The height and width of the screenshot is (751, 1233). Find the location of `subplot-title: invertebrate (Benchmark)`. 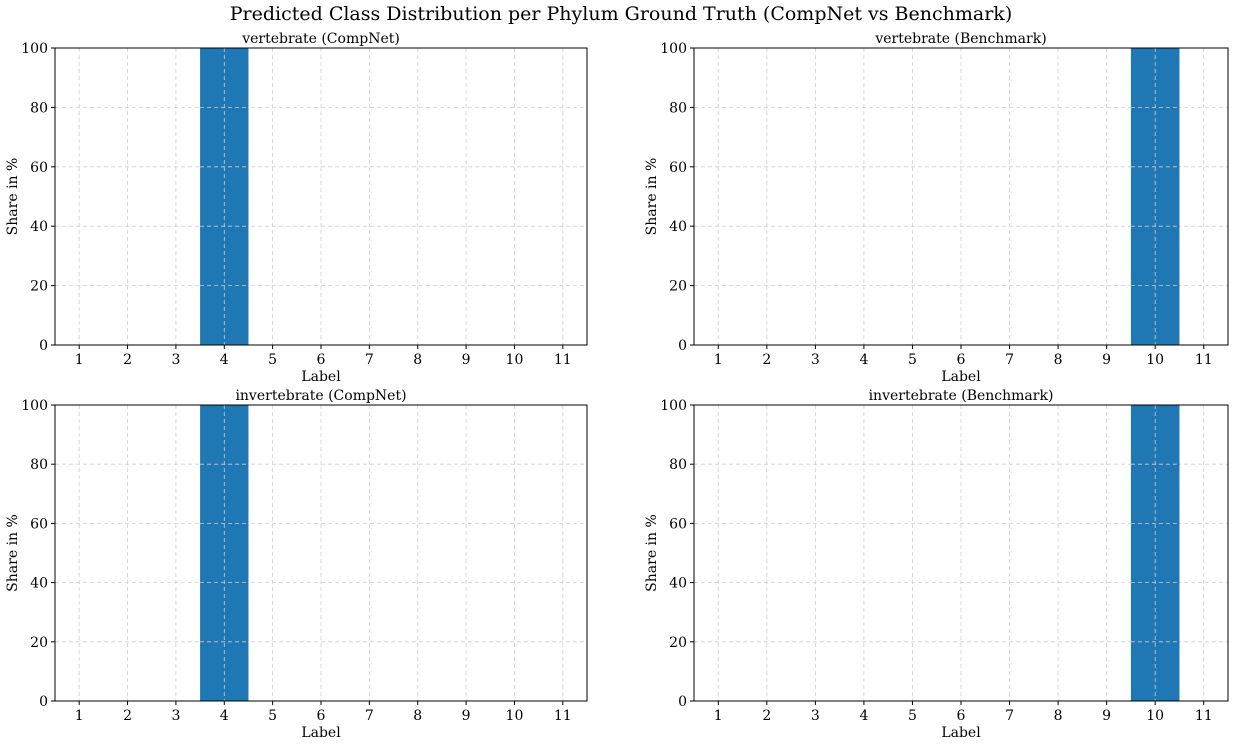

subplot-title: invertebrate (Benchmark) is located at coordinates (961, 396).